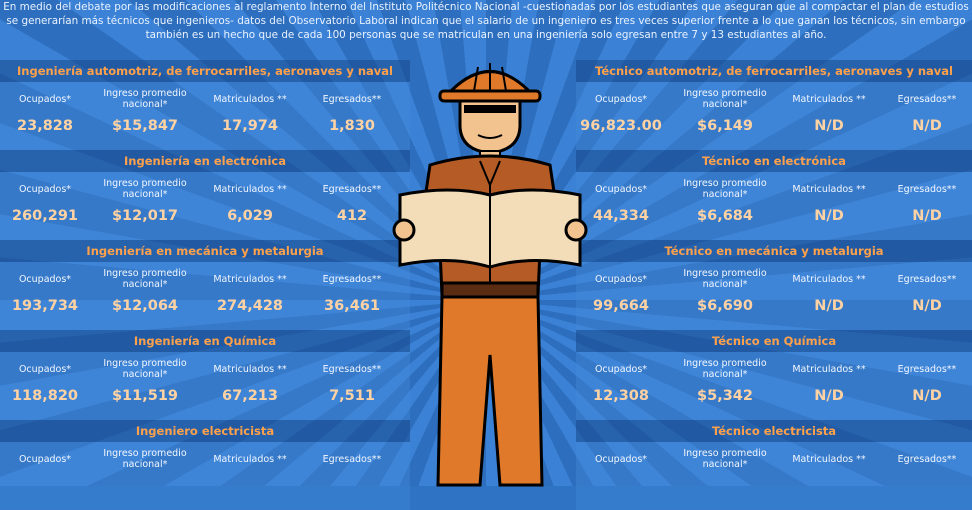  What do you see at coordinates (621, 216) in the screenshot?
I see `ocupados-value: 44,334` at bounding box center [621, 216].